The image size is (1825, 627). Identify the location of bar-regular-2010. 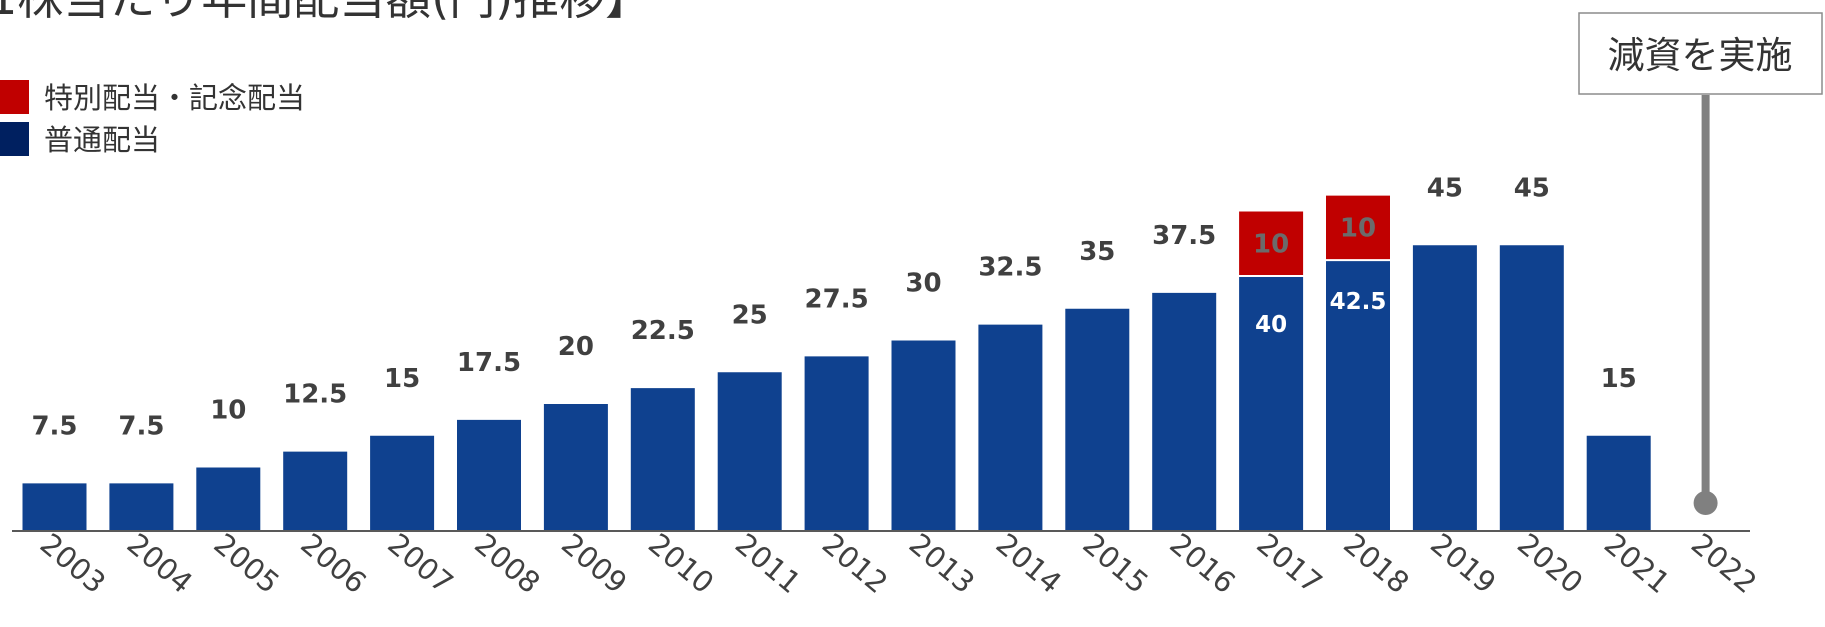
(662, 459).